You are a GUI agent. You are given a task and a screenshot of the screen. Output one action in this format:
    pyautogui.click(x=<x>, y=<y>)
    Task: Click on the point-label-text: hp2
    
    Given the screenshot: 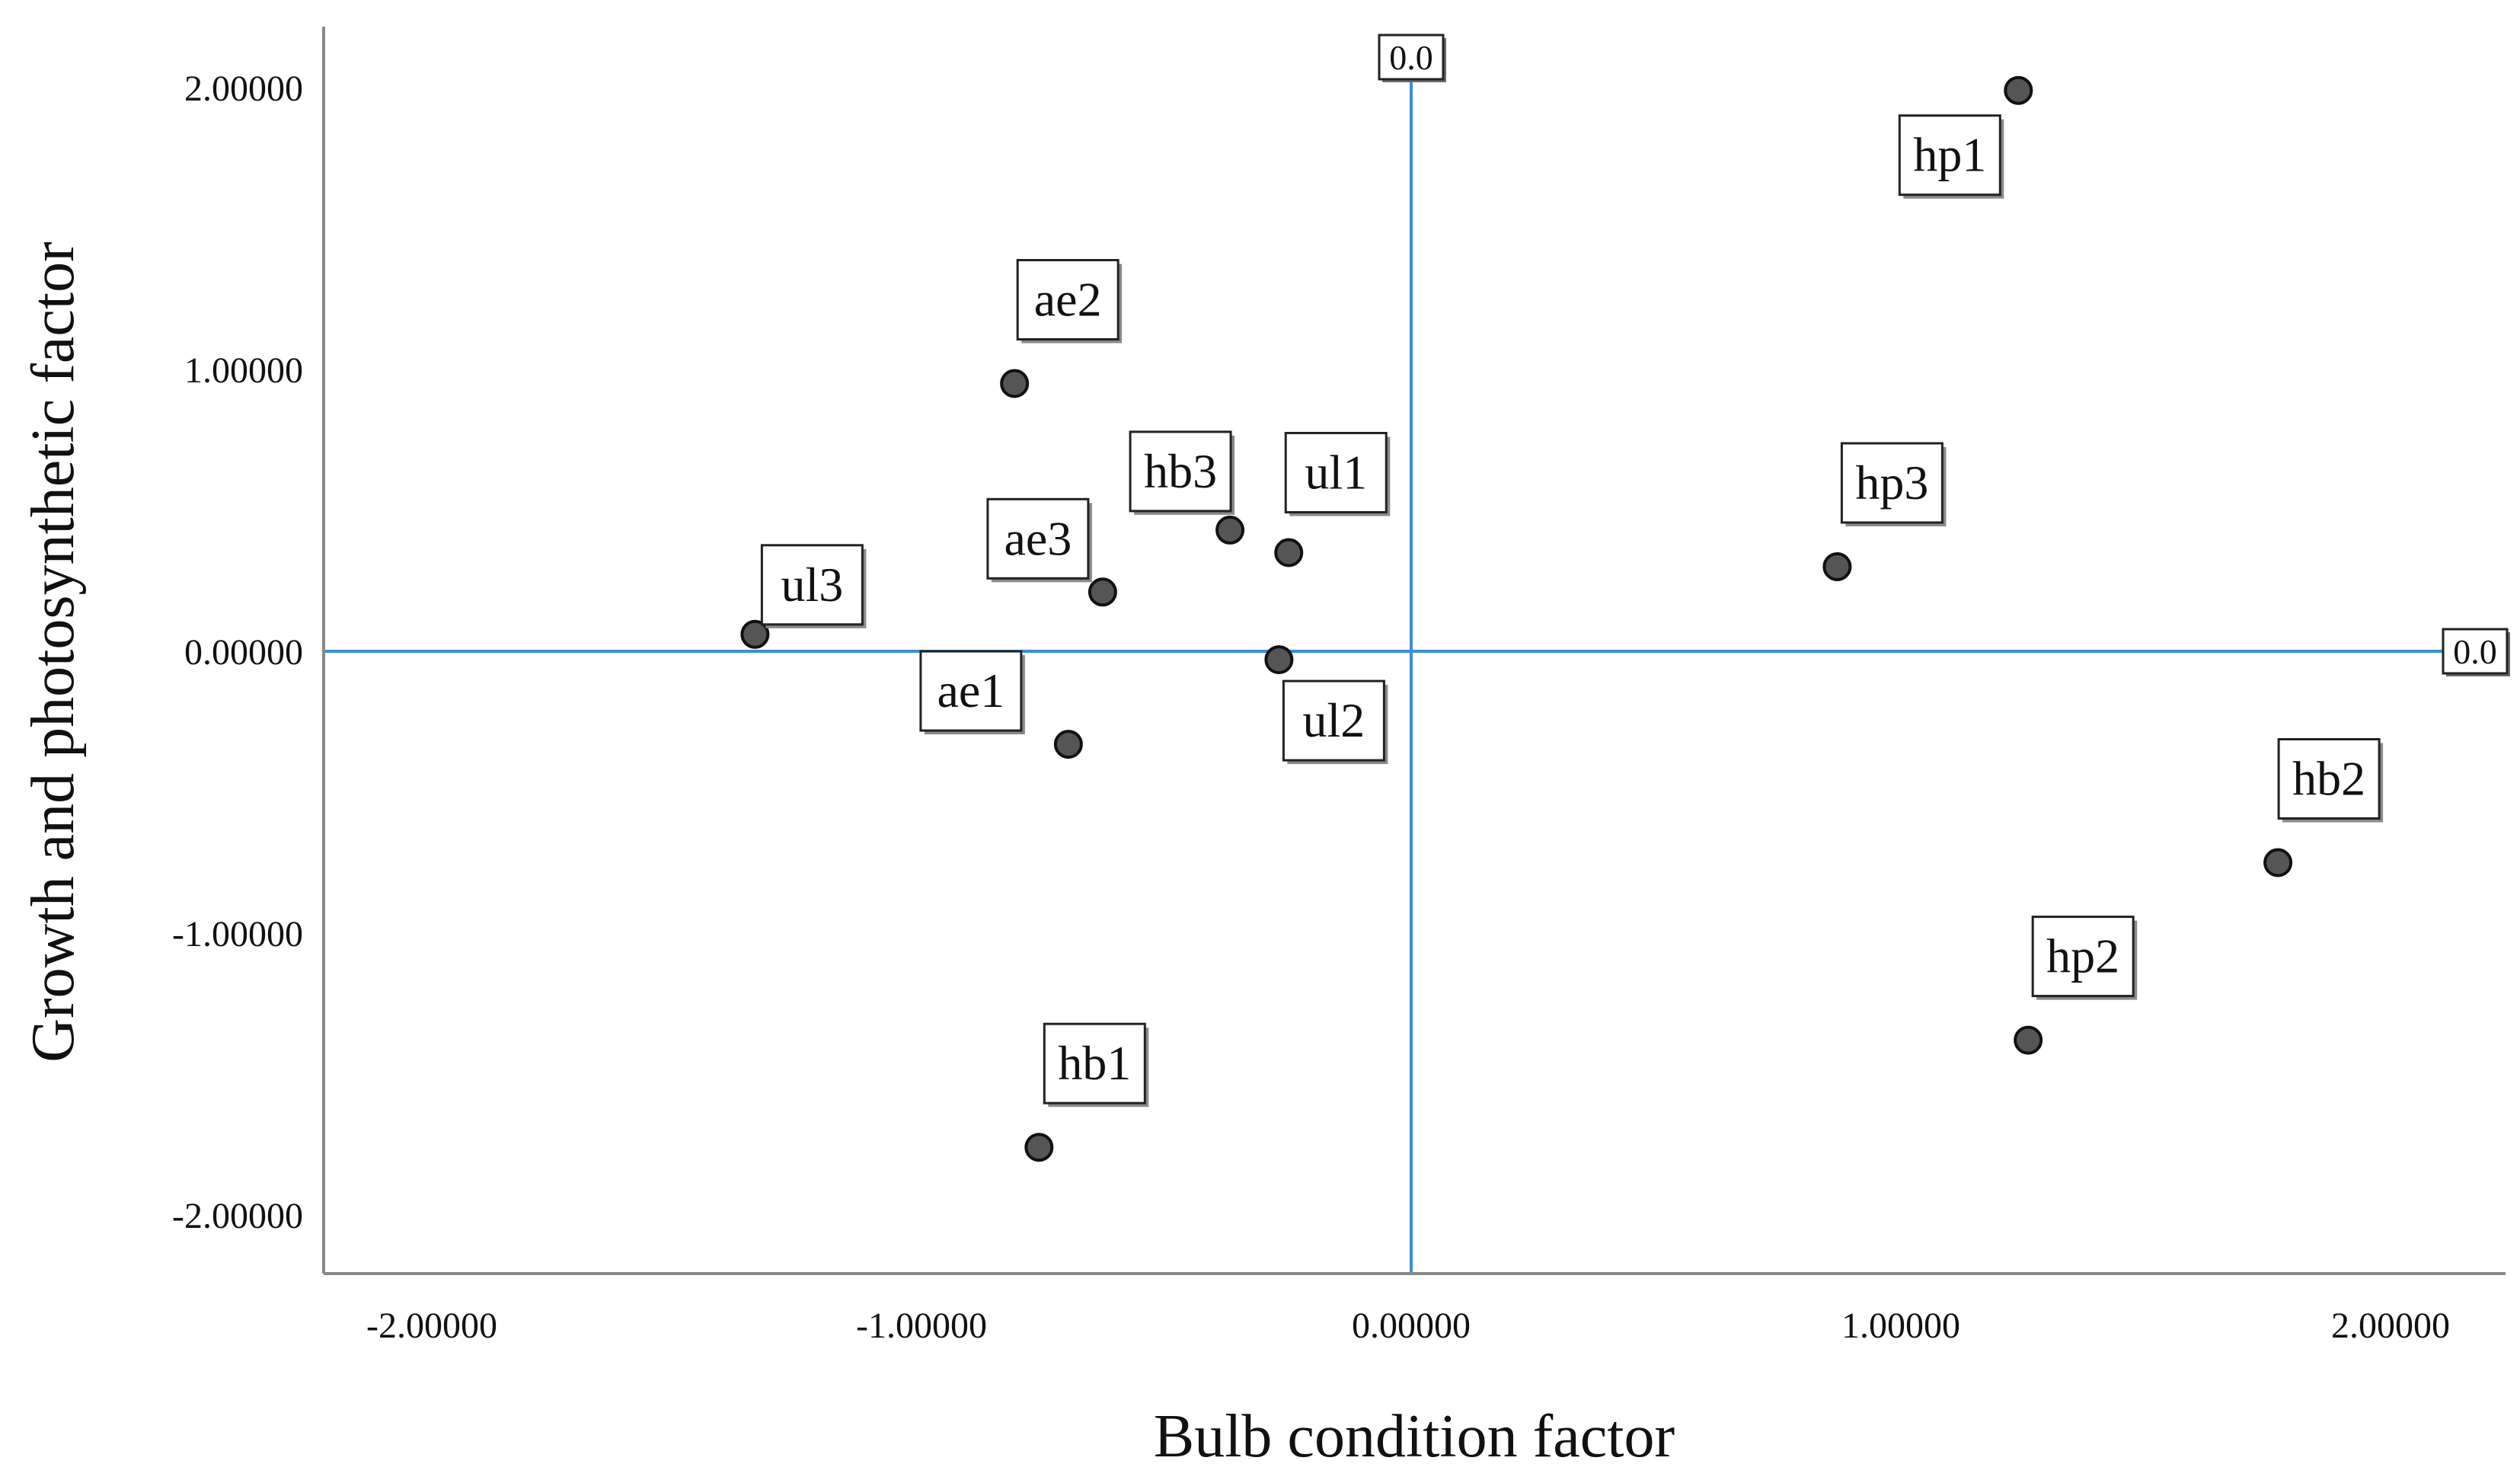 What is the action you would take?
    pyautogui.click(x=2082, y=956)
    